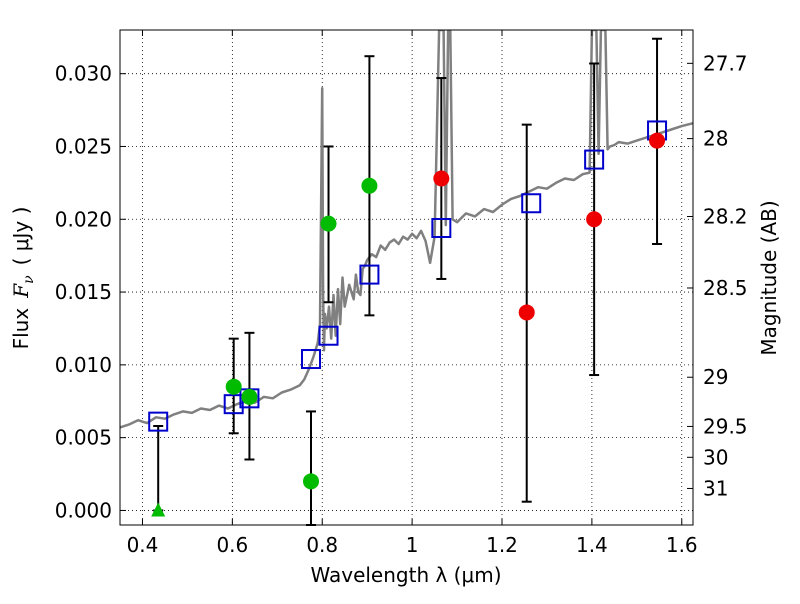 The height and width of the screenshot is (604, 800). What do you see at coordinates (83, 510) in the screenshot?
I see `y-tick-label: 0.000` at bounding box center [83, 510].